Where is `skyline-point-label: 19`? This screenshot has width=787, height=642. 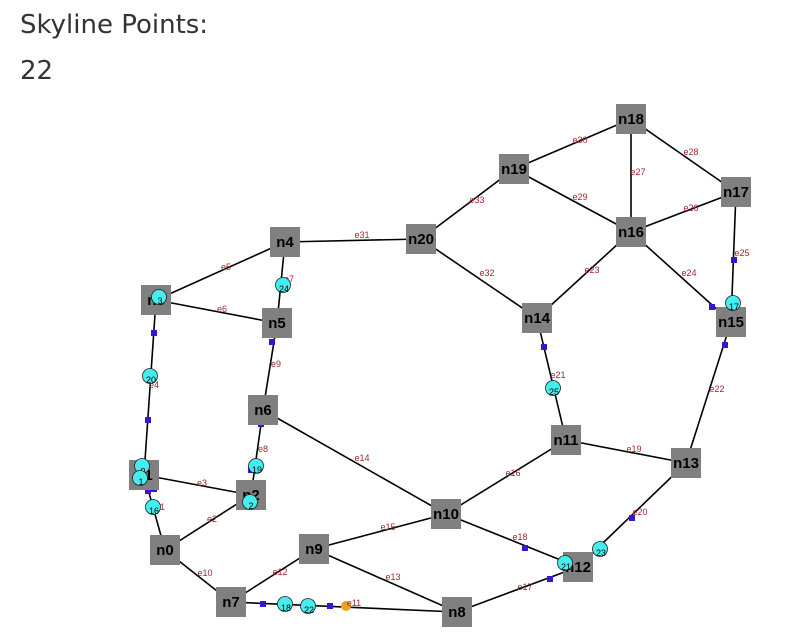 skyline-point-label: 19 is located at coordinates (257, 470).